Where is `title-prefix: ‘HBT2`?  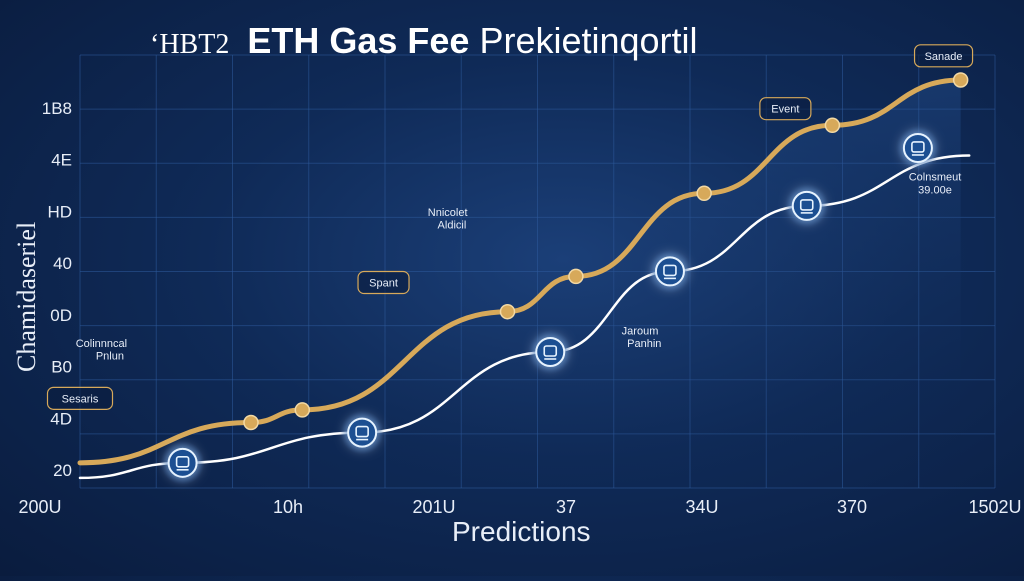
title-prefix: ‘HBT2 is located at coordinates (190, 44).